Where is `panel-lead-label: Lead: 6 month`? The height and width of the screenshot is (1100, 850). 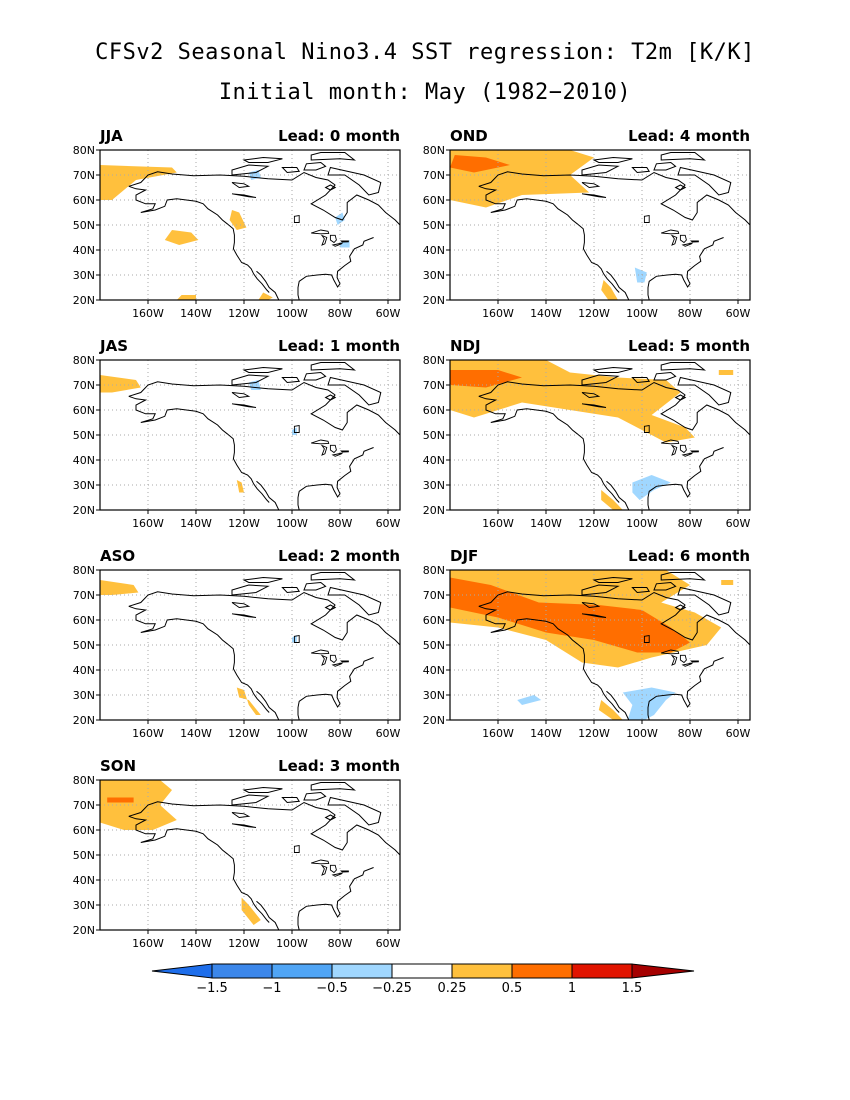 panel-lead-label: Lead: 6 month is located at coordinates (689, 556).